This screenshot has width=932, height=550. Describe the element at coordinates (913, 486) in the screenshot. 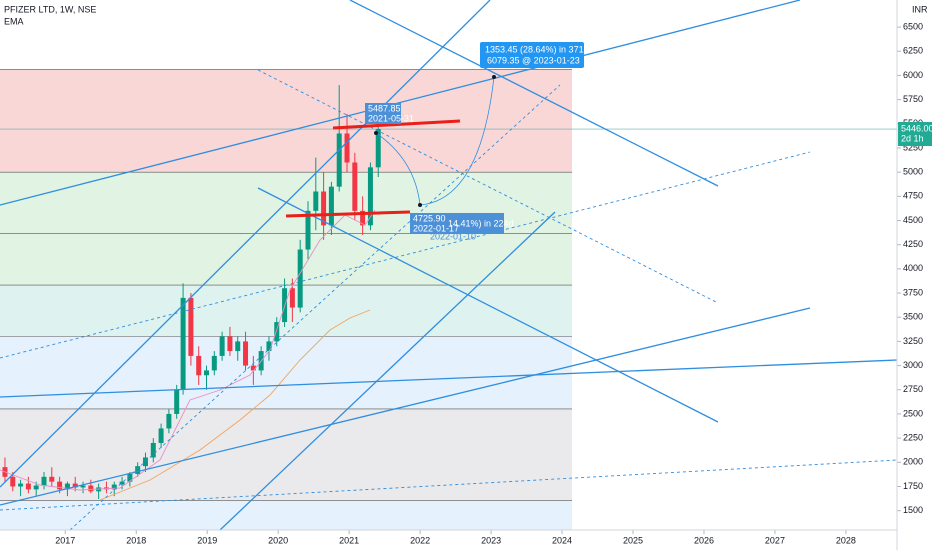

I see `y-tick-label: 1750` at that location.